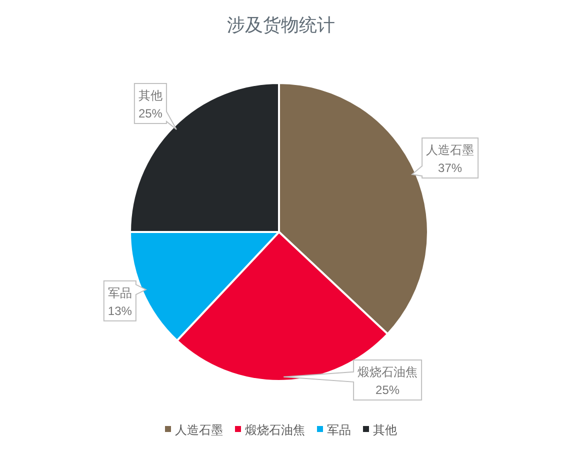 This screenshot has height=456, width=562. What do you see at coordinates (199, 430) in the screenshot?
I see `legend-label: 人造石墨` at bounding box center [199, 430].